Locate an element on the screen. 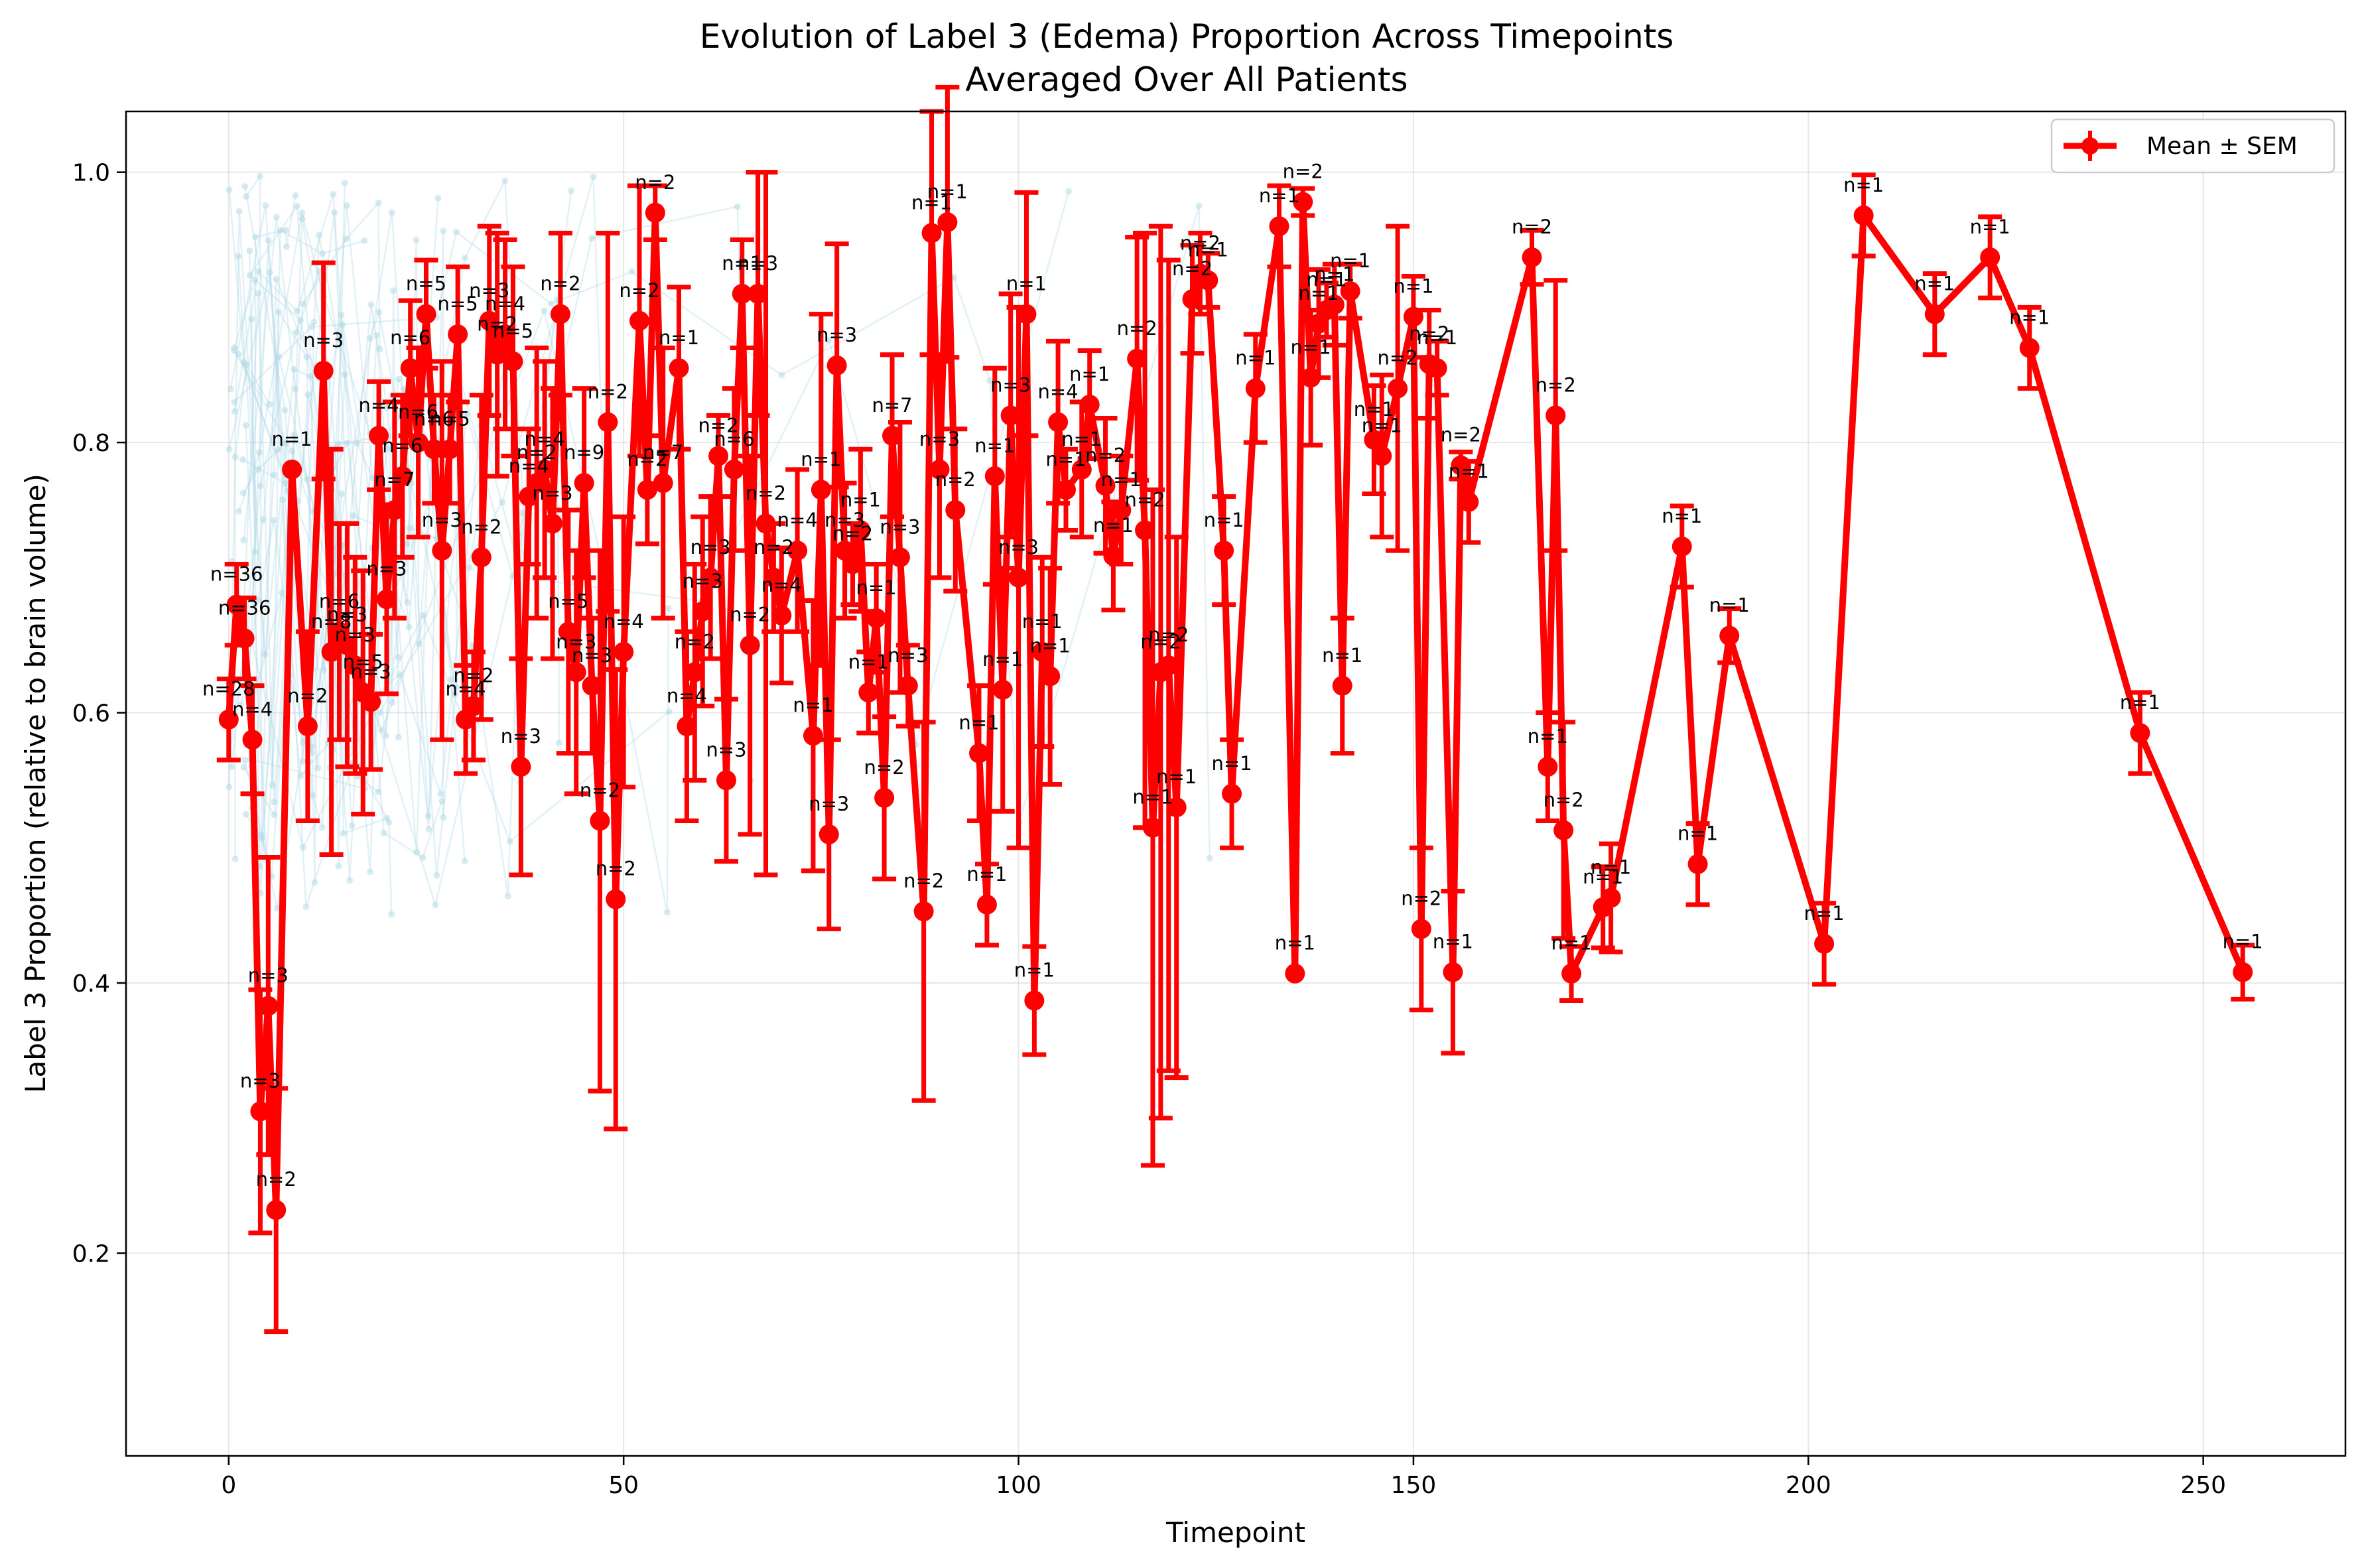 The height and width of the screenshot is (1568, 2364). patient-trajectory is located at coordinates (272, 374).